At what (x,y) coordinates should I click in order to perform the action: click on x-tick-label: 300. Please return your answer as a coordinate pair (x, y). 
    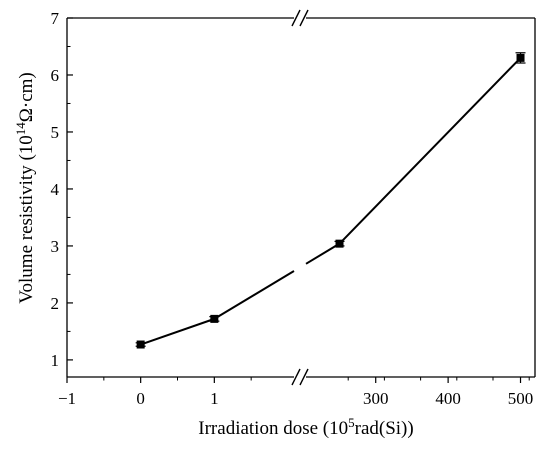
    Looking at the image, I should click on (376, 398).